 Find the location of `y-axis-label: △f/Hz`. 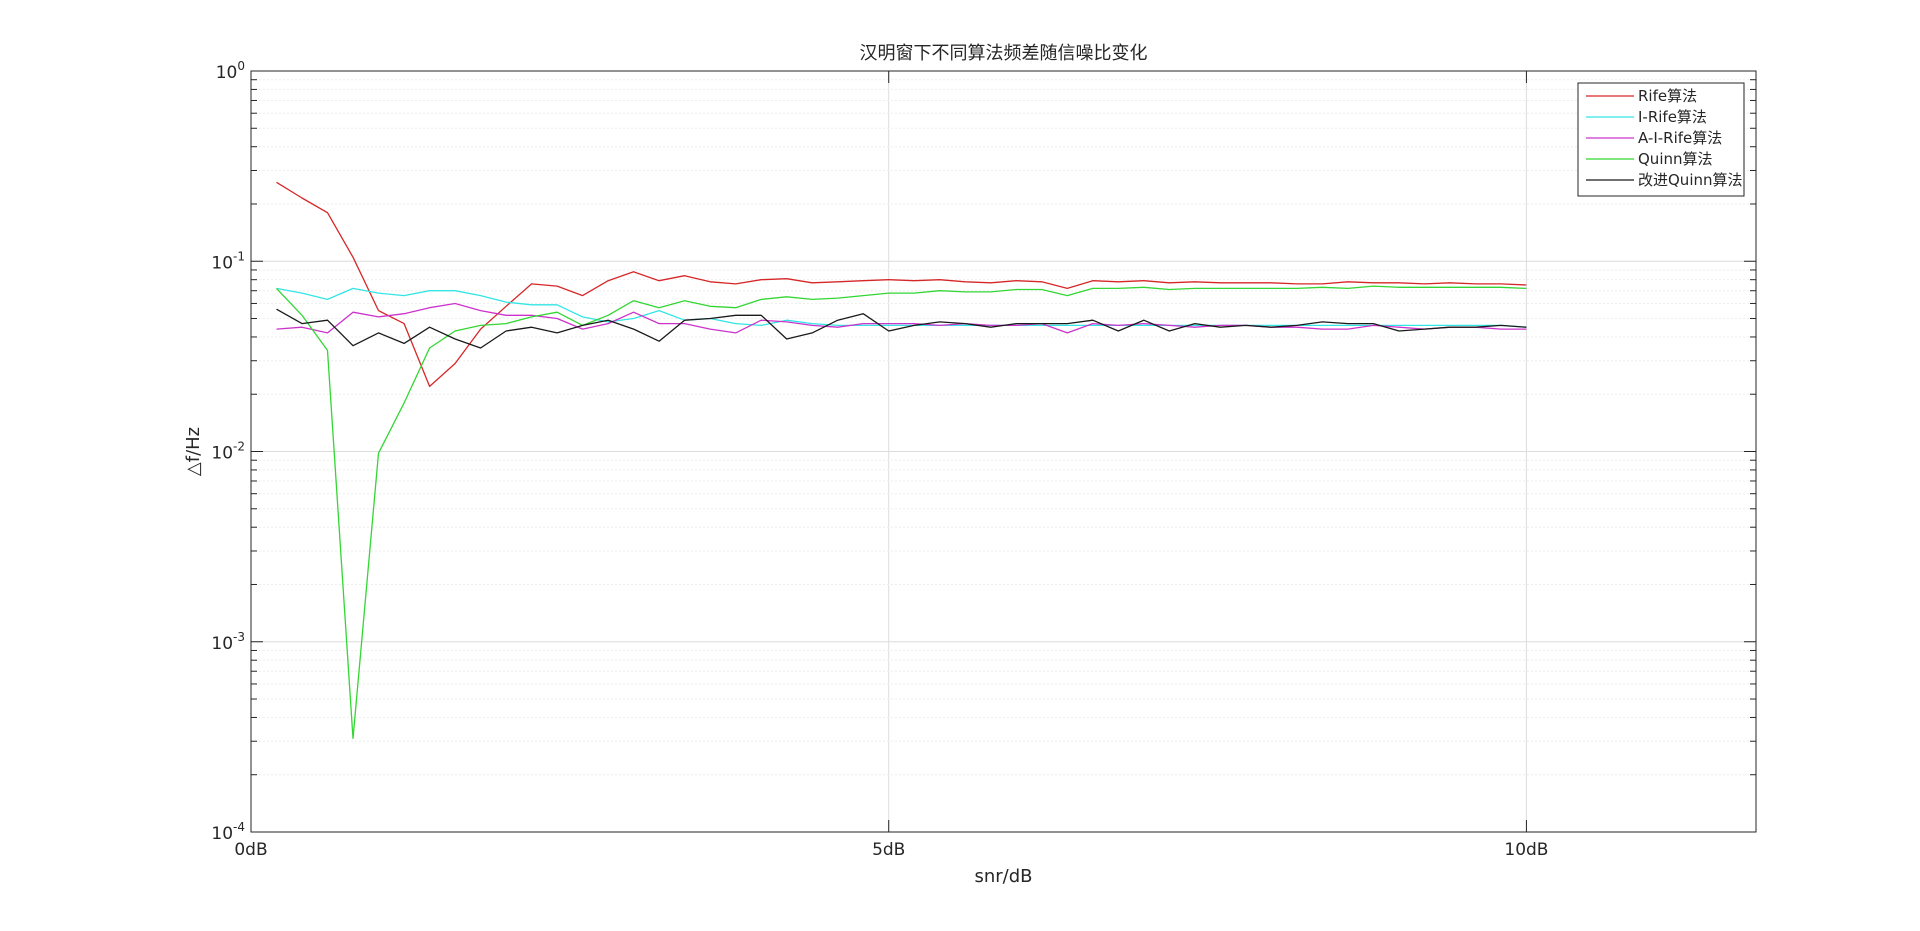

y-axis-label: △f/Hz is located at coordinates (193, 451).